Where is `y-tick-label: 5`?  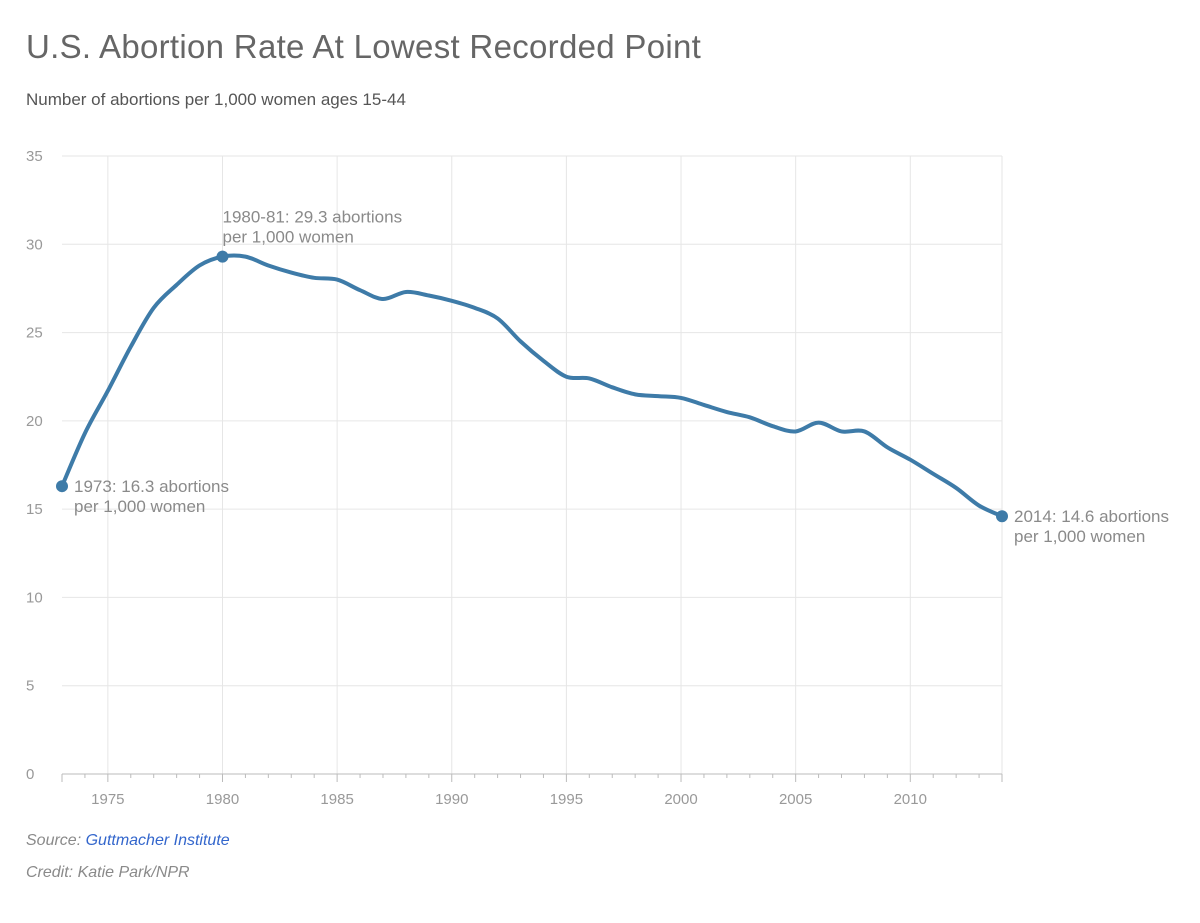 y-tick-label: 5 is located at coordinates (30, 686).